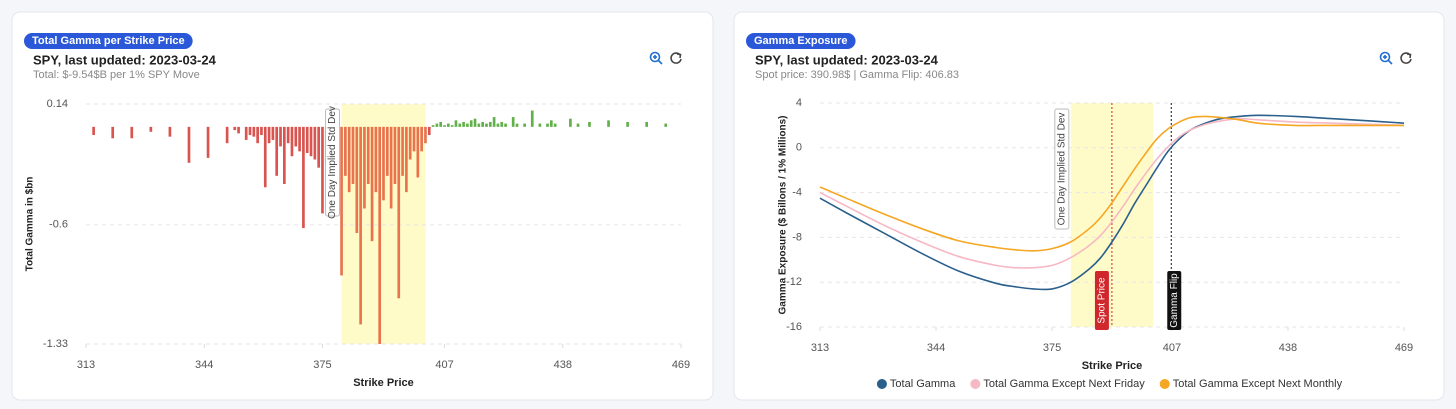 The height and width of the screenshot is (409, 1456). Describe the element at coordinates (1258, 384) in the screenshot. I see `legend-label: Total Gamma Except Next Monthly` at that location.